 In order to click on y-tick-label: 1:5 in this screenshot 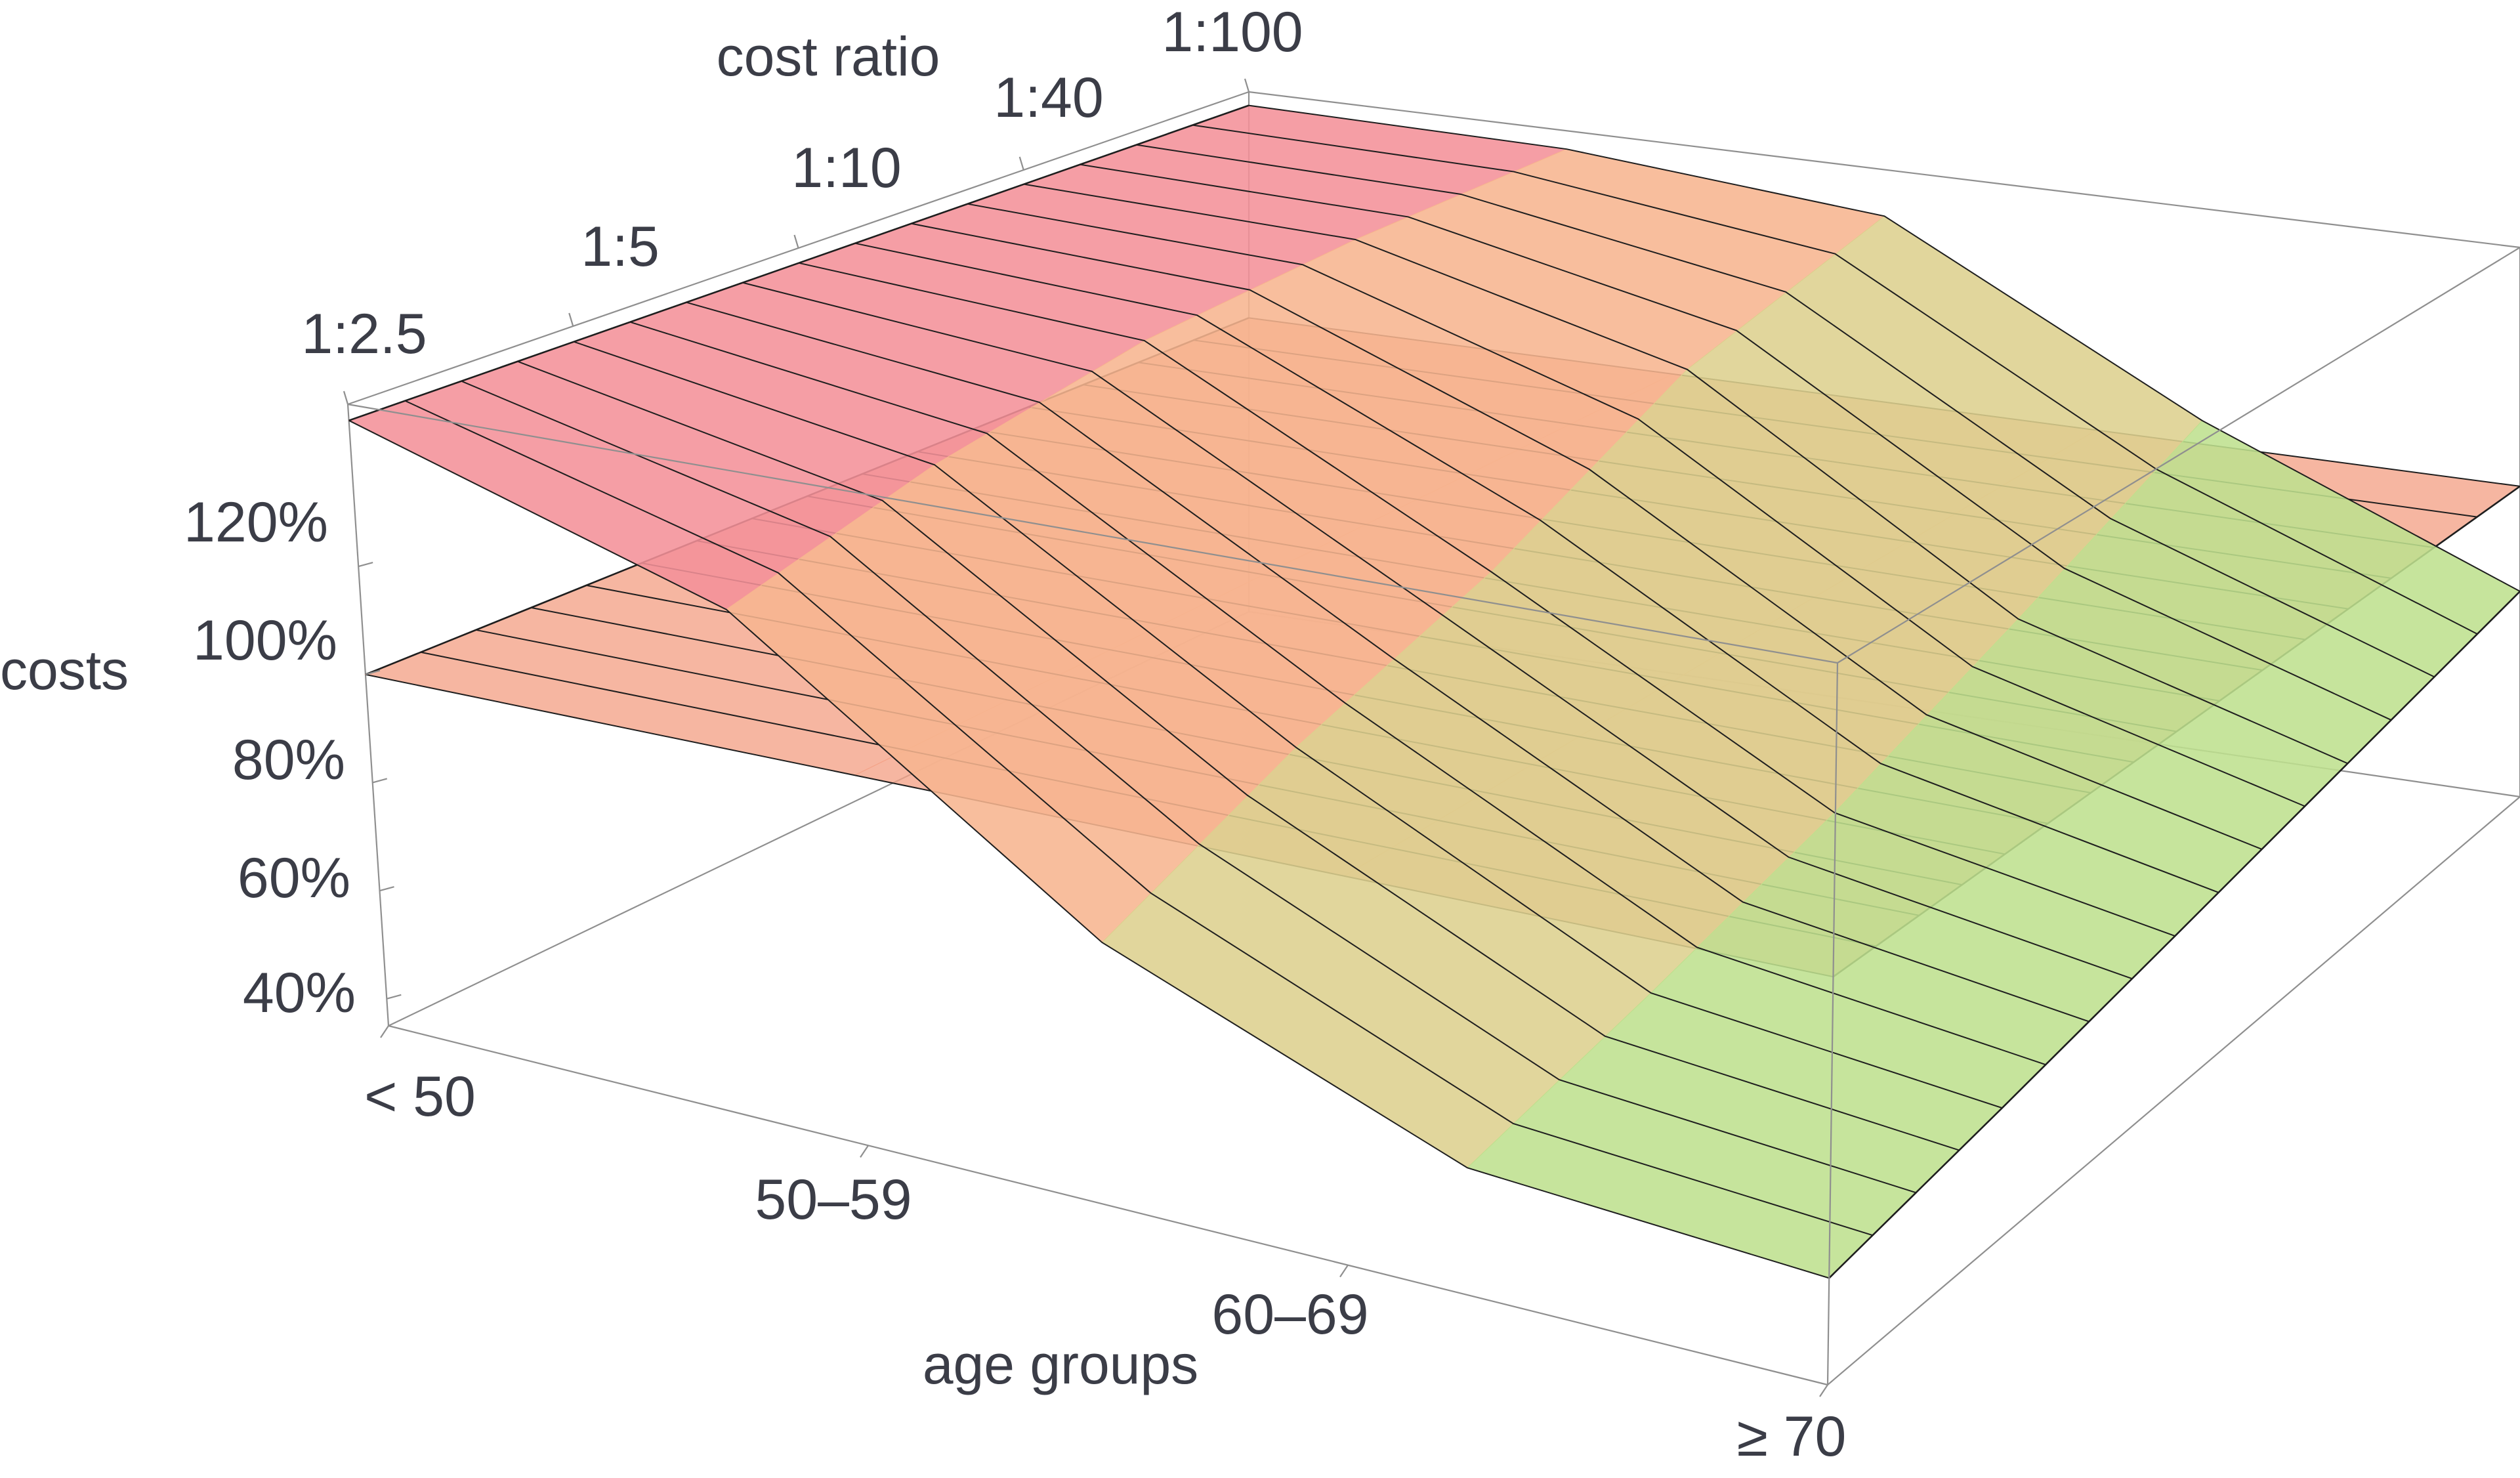, I will do `click(620, 246)`.